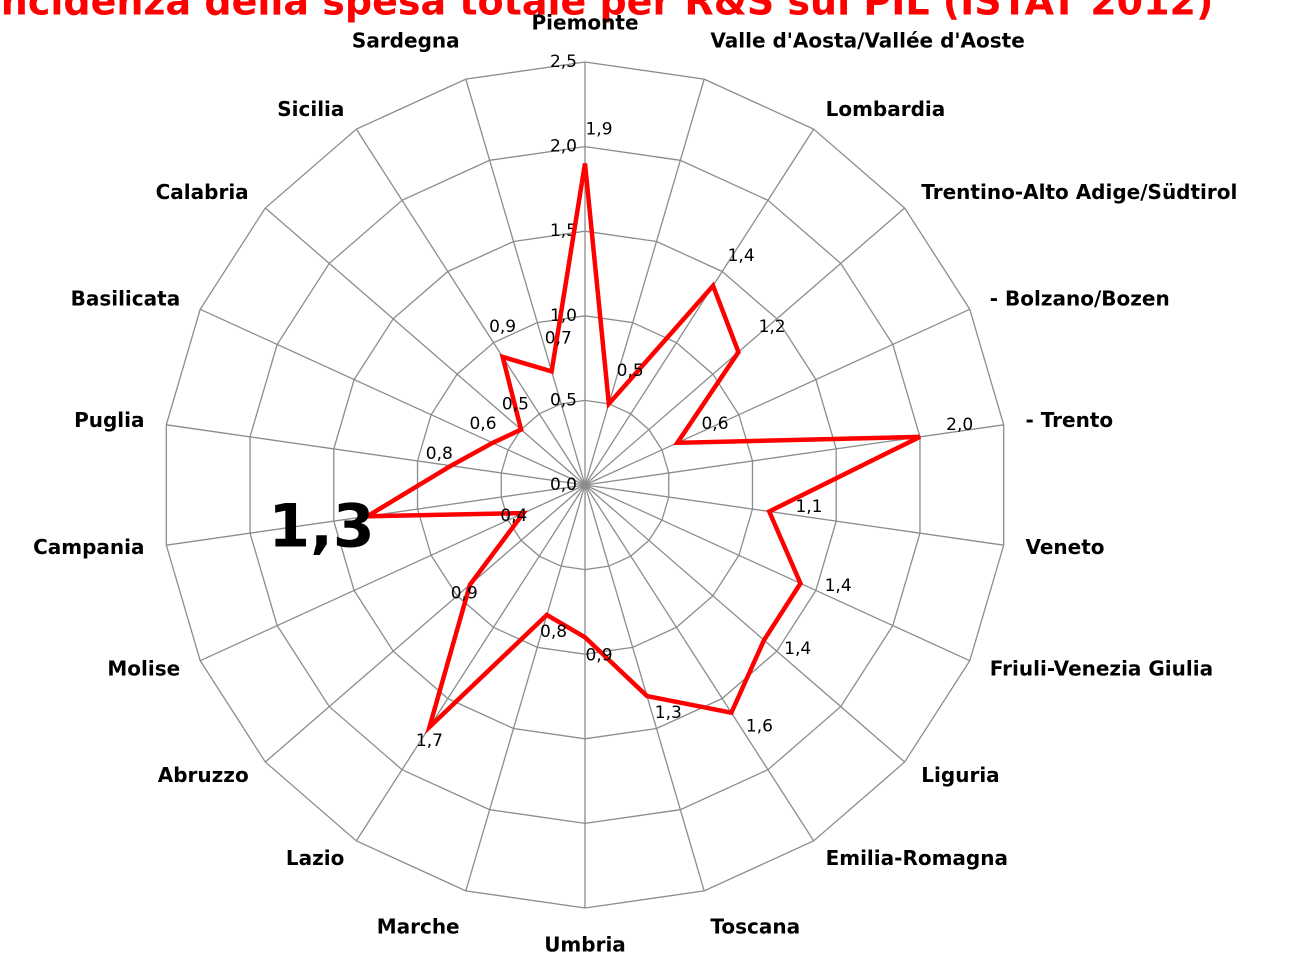 This screenshot has height=958, width=1305. I want to click on category-label: Lazio, so click(315, 858).